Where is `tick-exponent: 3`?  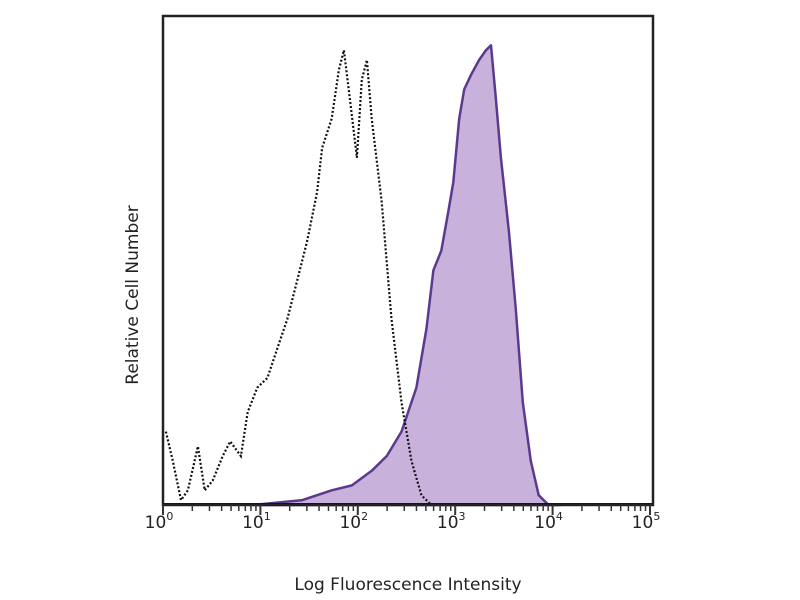 tick-exponent: 3 is located at coordinates (462, 516).